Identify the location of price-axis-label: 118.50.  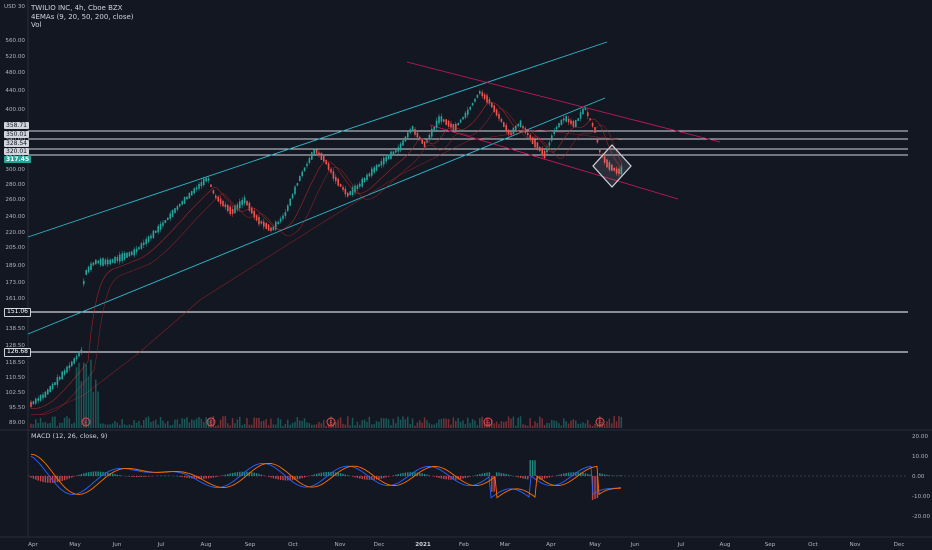
(15, 363).